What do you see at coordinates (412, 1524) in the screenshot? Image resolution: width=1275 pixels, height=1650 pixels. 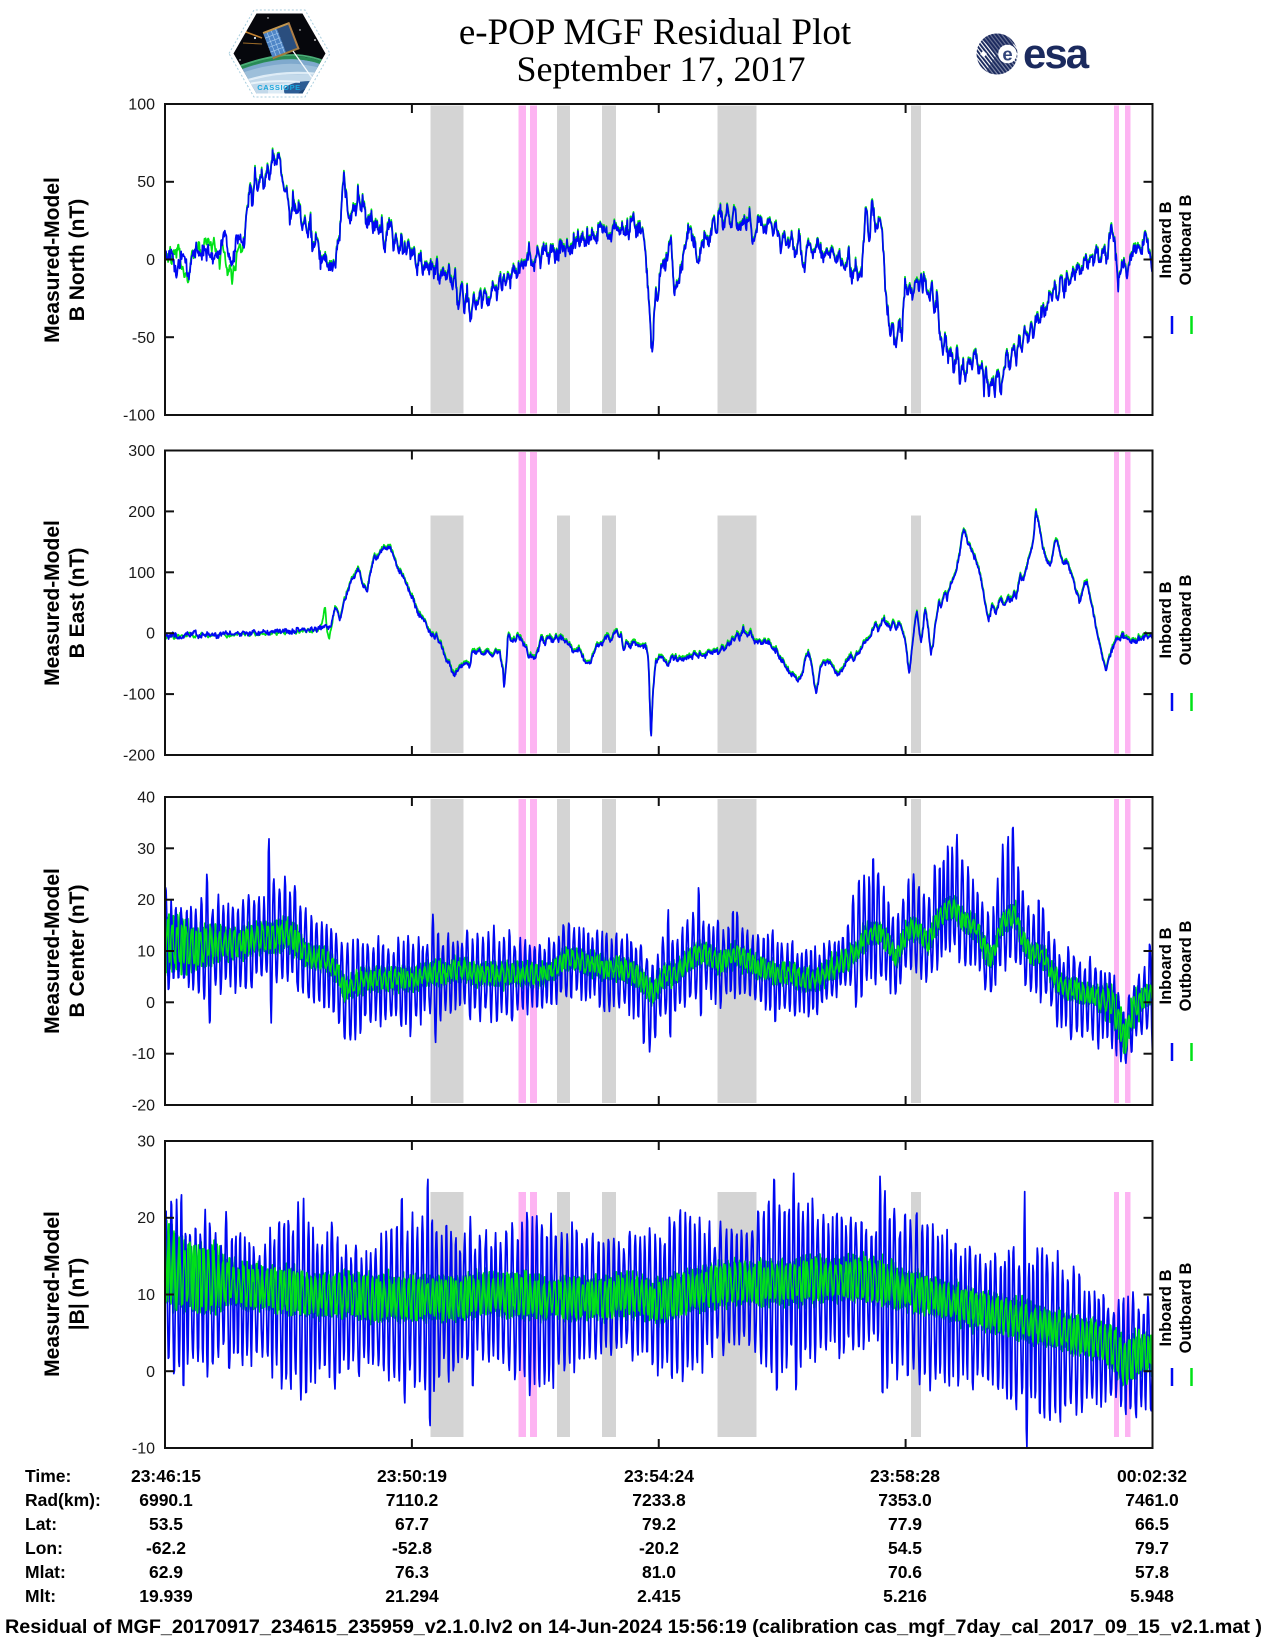 I see `svg-text: 67.7` at bounding box center [412, 1524].